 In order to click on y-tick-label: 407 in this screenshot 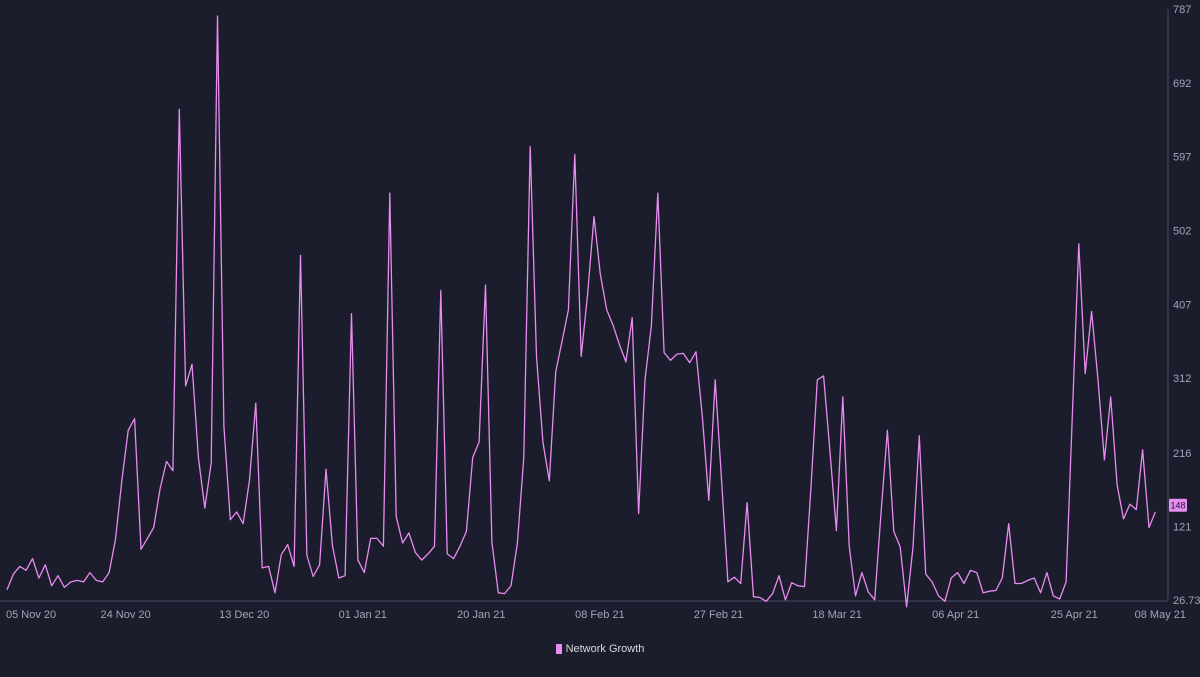, I will do `click(1182, 305)`.